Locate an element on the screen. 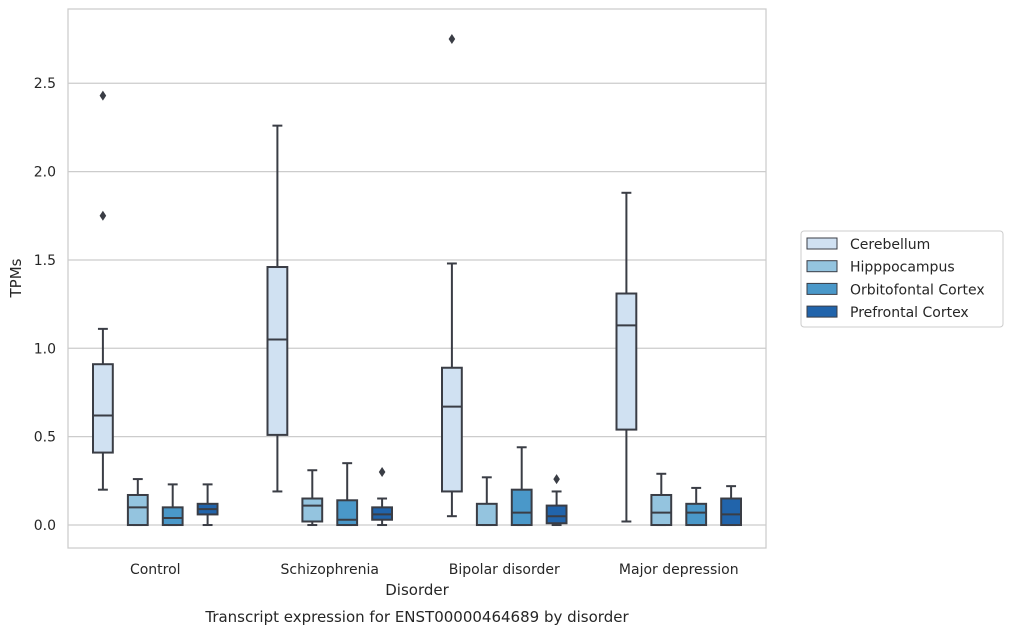  y-tick-label: 2.0 is located at coordinates (45, 173).